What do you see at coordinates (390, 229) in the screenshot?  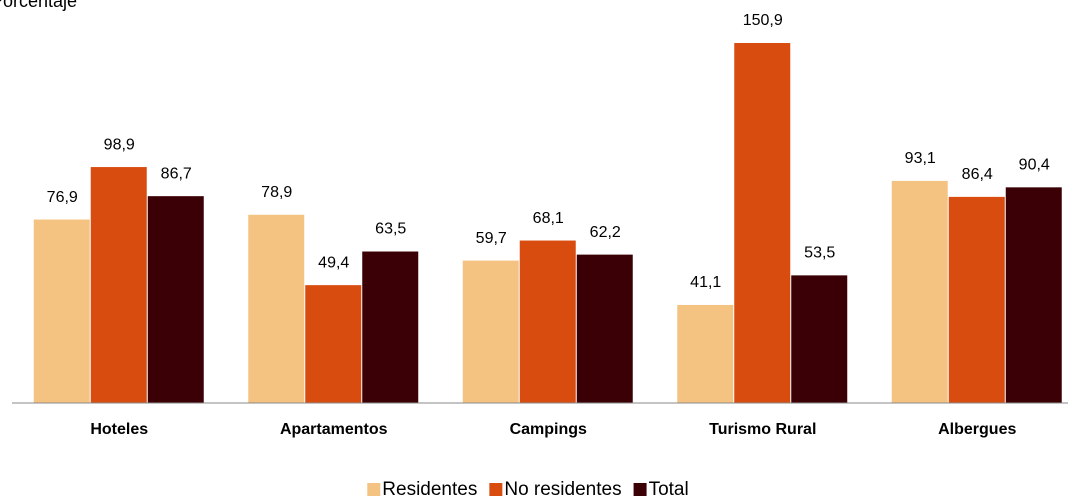 I see `value-label: 63,5` at bounding box center [390, 229].